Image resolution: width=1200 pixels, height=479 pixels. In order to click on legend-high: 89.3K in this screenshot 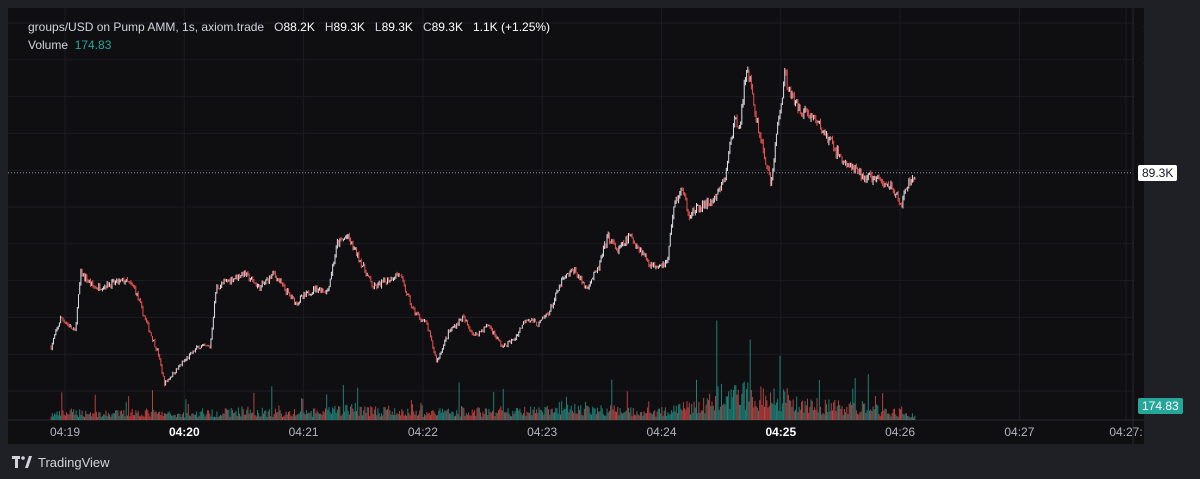, I will do `click(349, 27)`.